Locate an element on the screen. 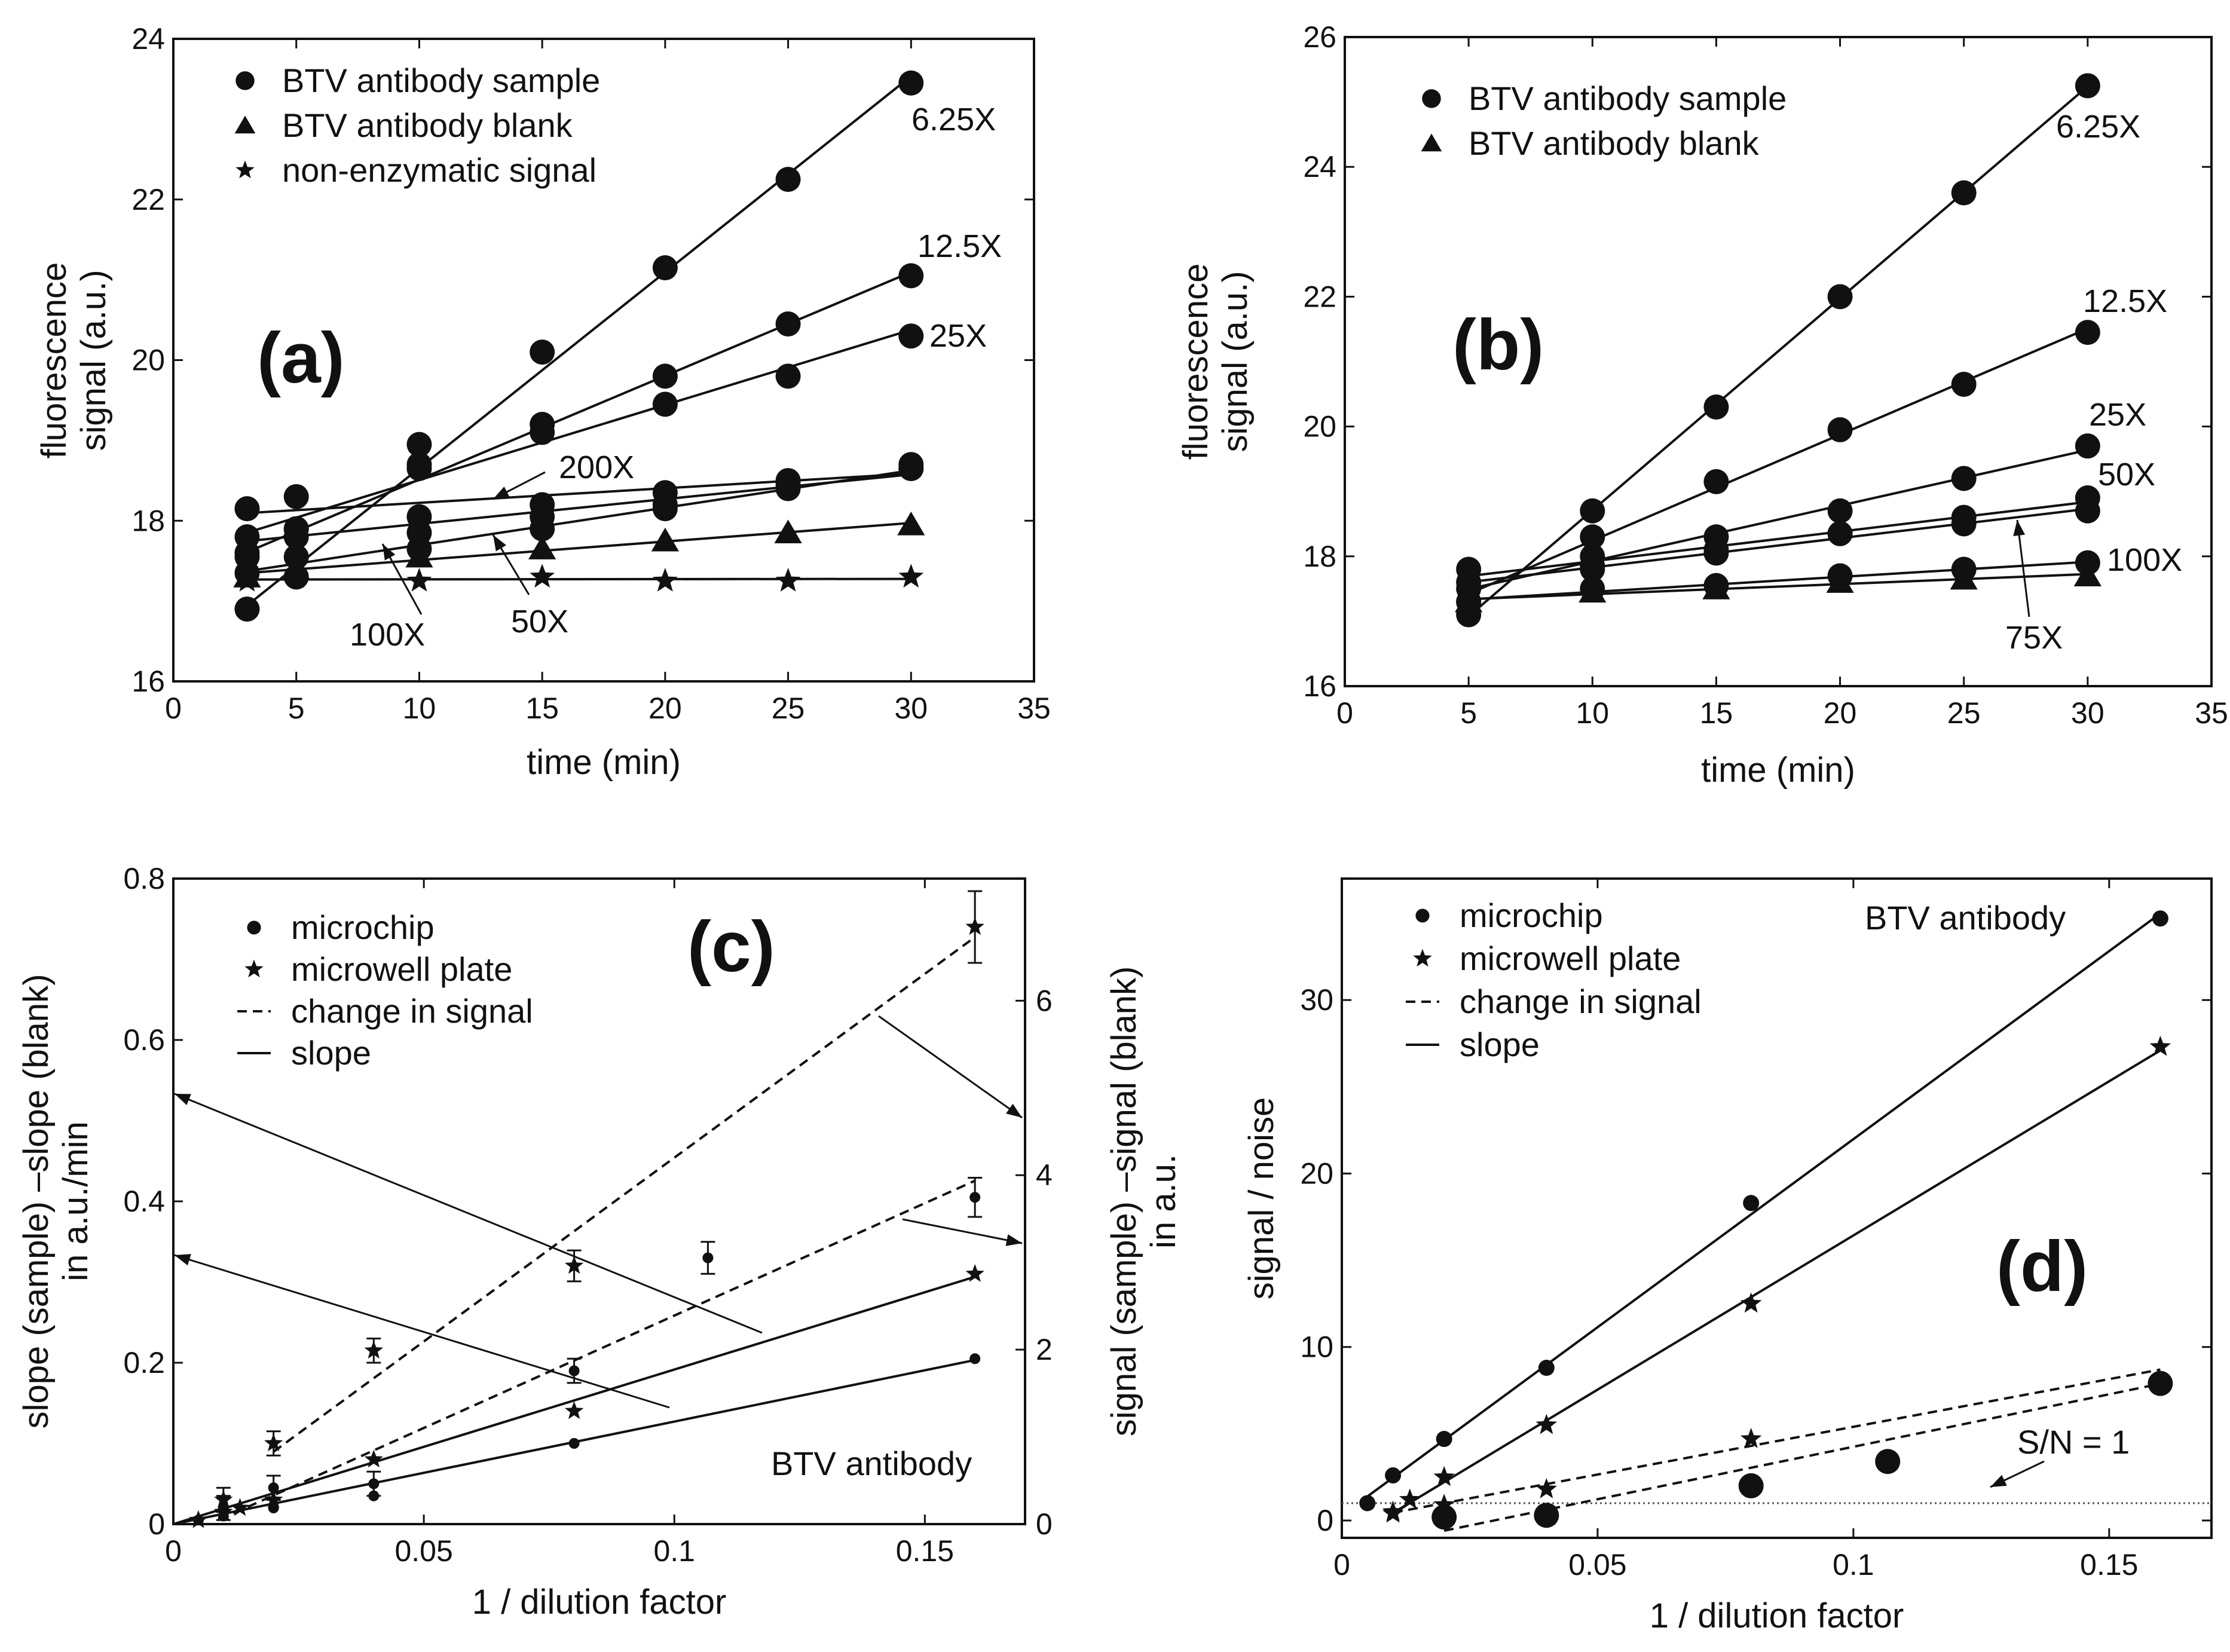  panel-label: (d) is located at coordinates (2042, 1266).